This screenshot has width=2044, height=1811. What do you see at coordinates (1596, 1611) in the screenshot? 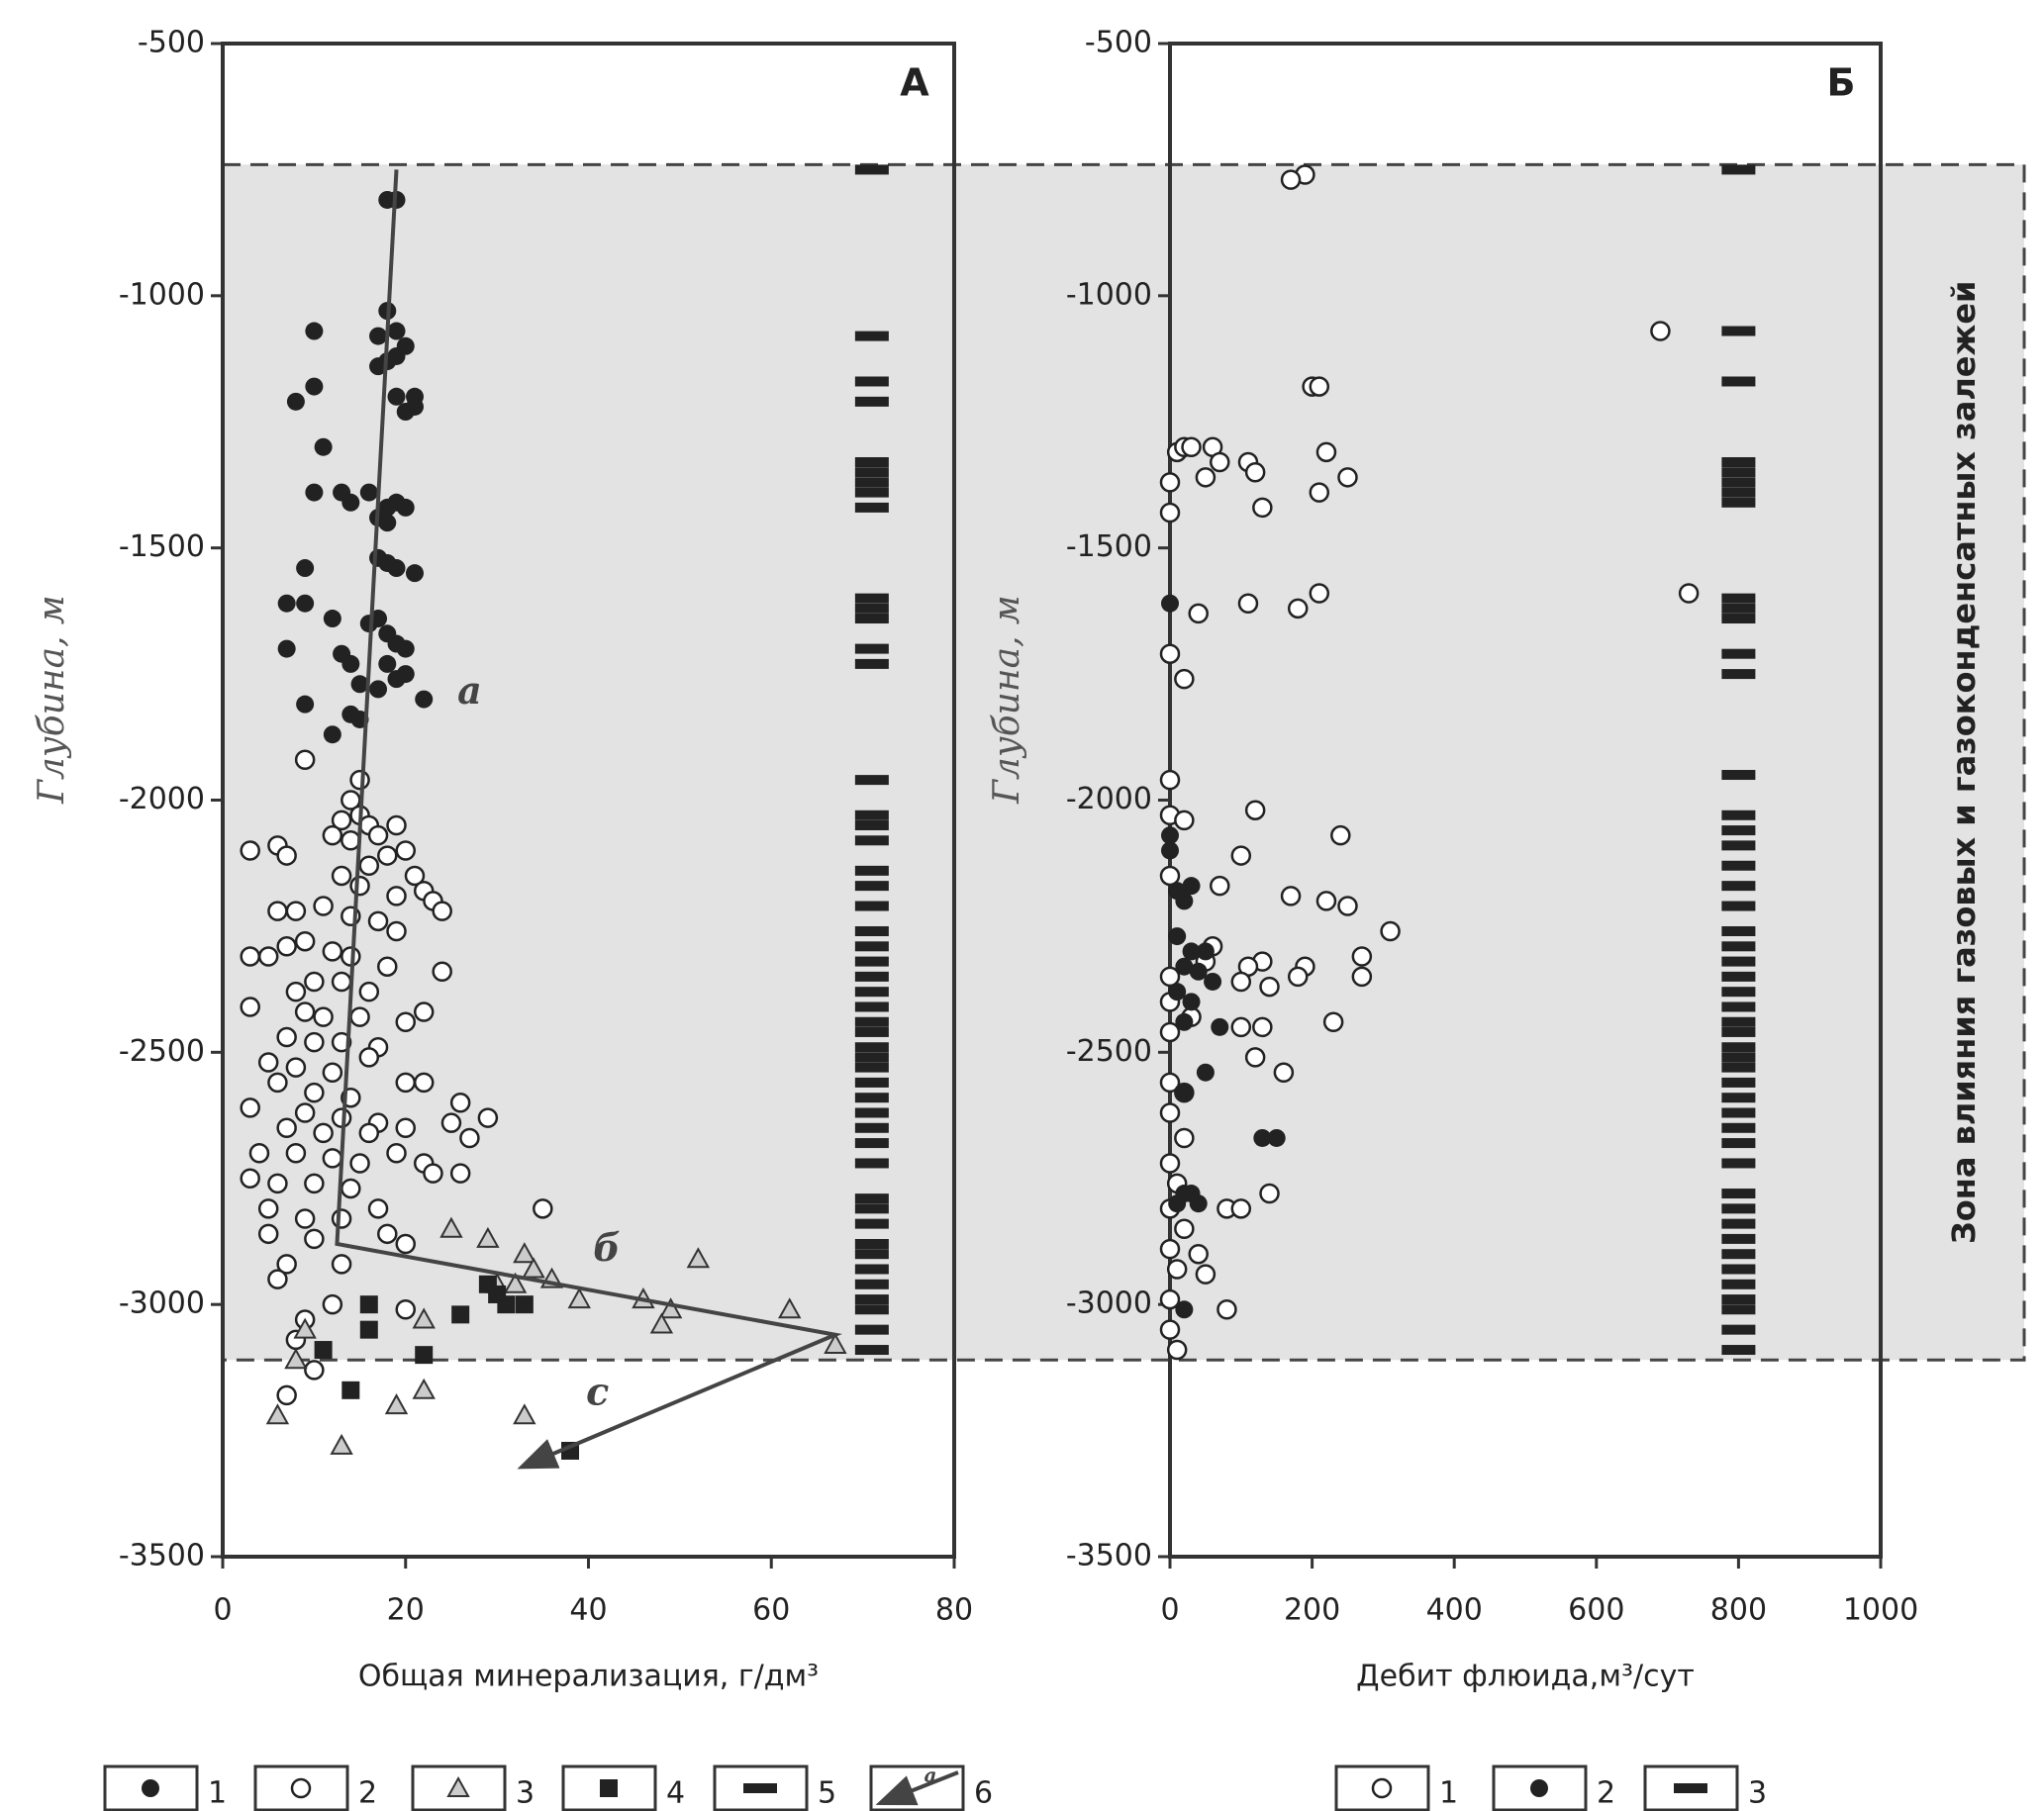
I see `x-tick-label: 600` at bounding box center [1596, 1611].